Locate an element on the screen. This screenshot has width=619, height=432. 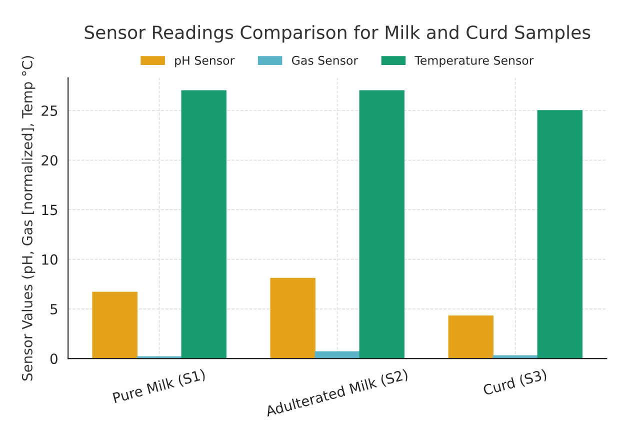
chart-title: Sensor Readings Comparison for Milk and Curd Samples is located at coordinates (337, 34).